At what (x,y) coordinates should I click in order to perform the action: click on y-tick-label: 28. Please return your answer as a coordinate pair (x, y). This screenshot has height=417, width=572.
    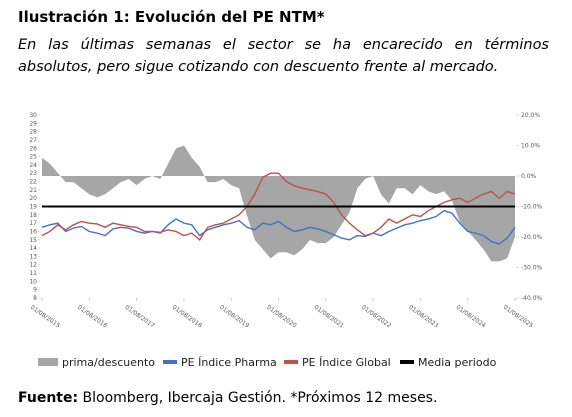
    Looking at the image, I should click on (33, 132).